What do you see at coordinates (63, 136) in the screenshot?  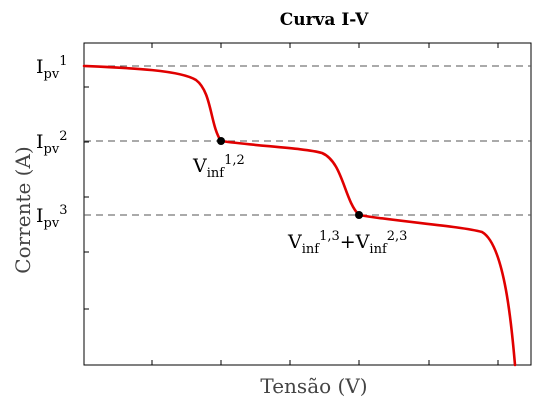 I see `label-superscript: 2` at bounding box center [63, 136].